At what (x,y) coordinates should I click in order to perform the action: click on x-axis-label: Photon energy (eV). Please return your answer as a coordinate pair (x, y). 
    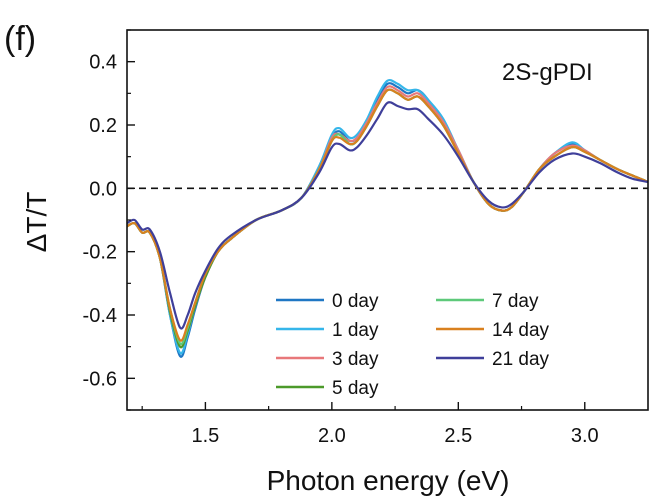
    Looking at the image, I should click on (388, 480).